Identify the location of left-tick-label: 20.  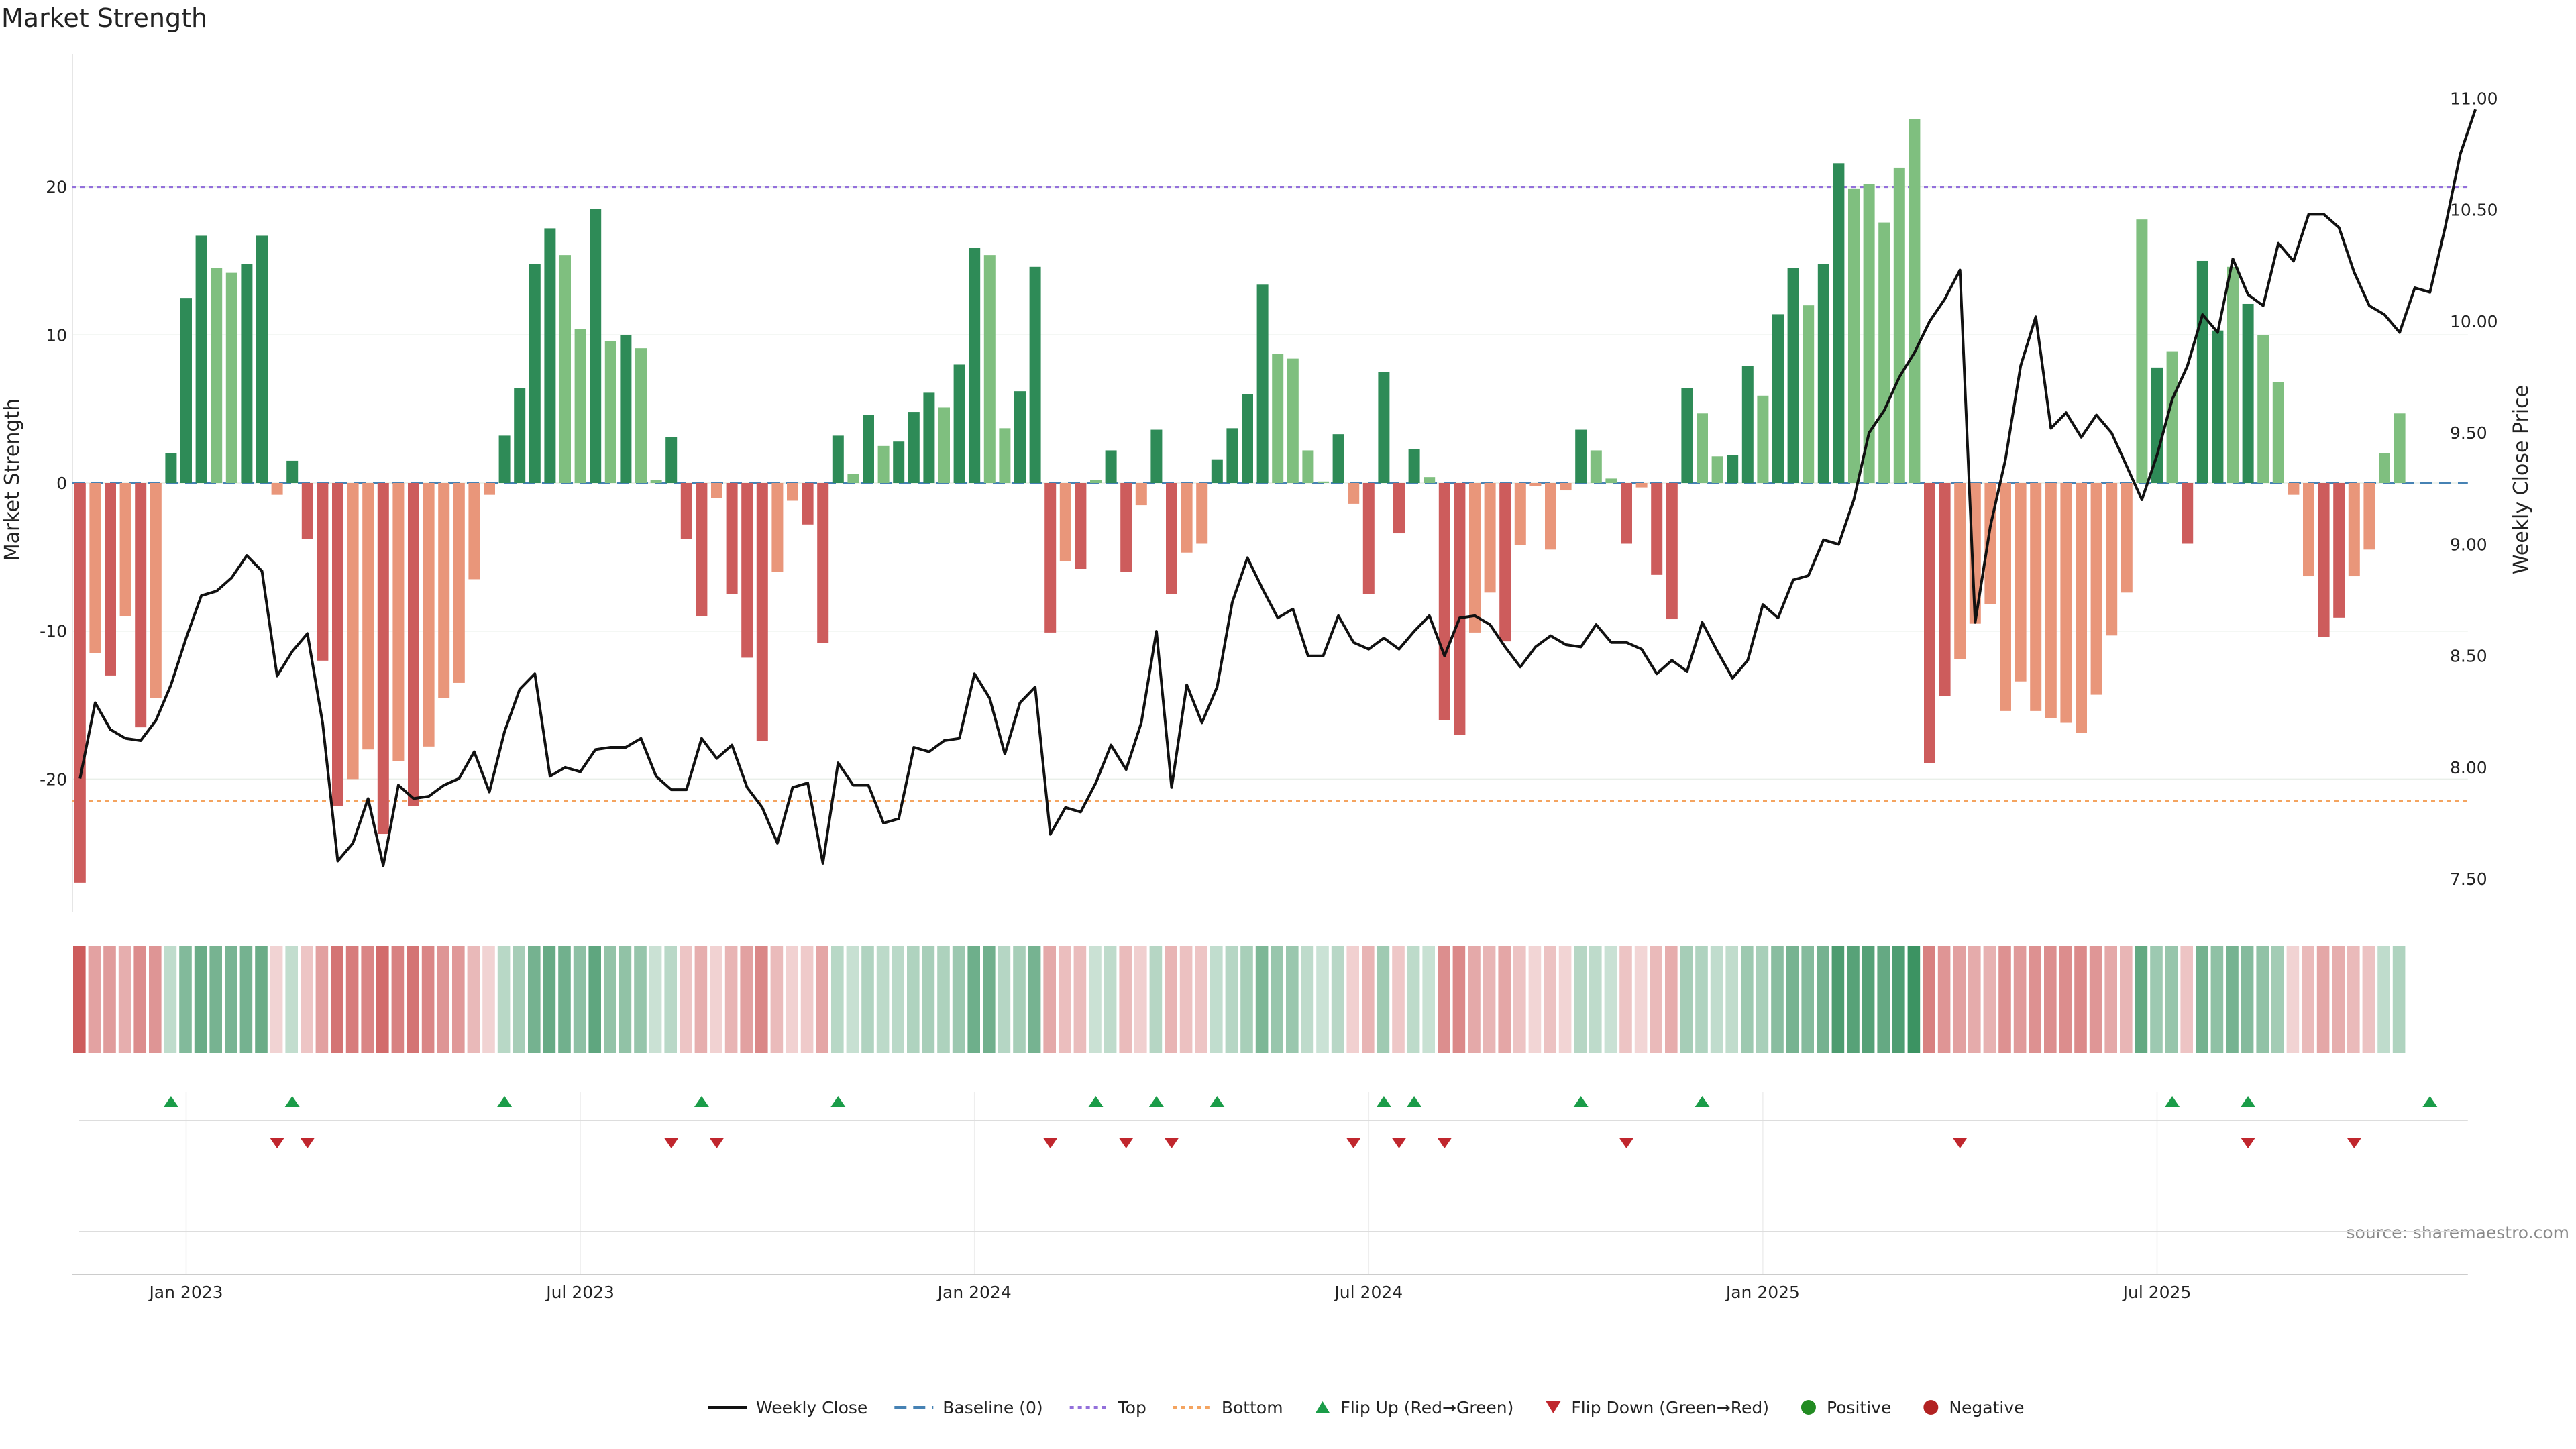
(56, 187).